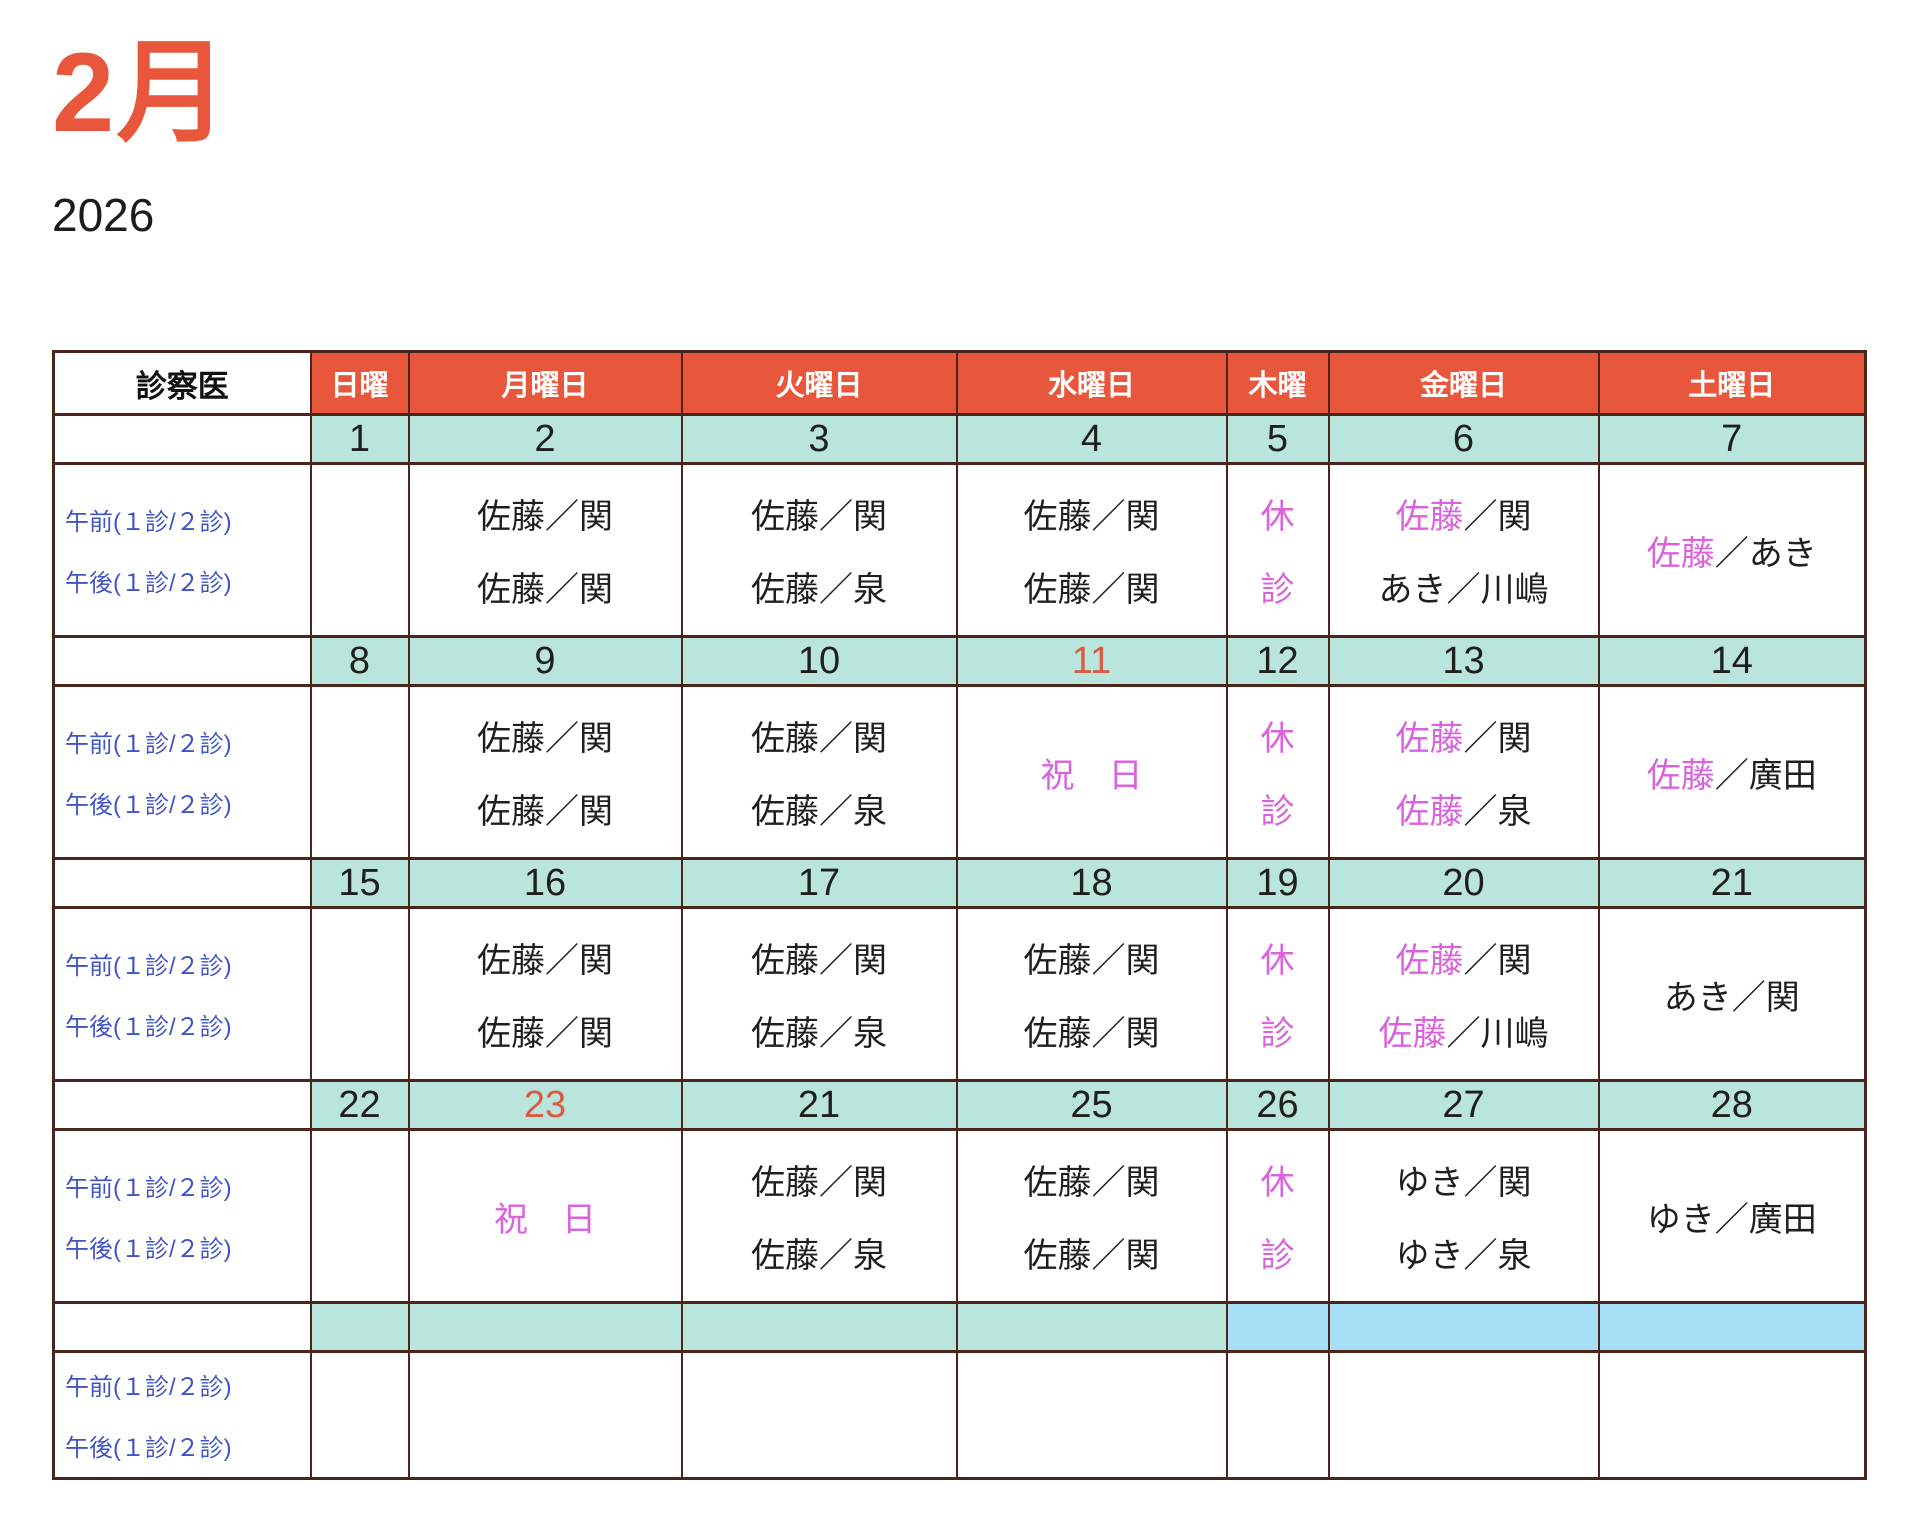  I want to click on schedule-line: あき／川嶋, so click(1464, 586).